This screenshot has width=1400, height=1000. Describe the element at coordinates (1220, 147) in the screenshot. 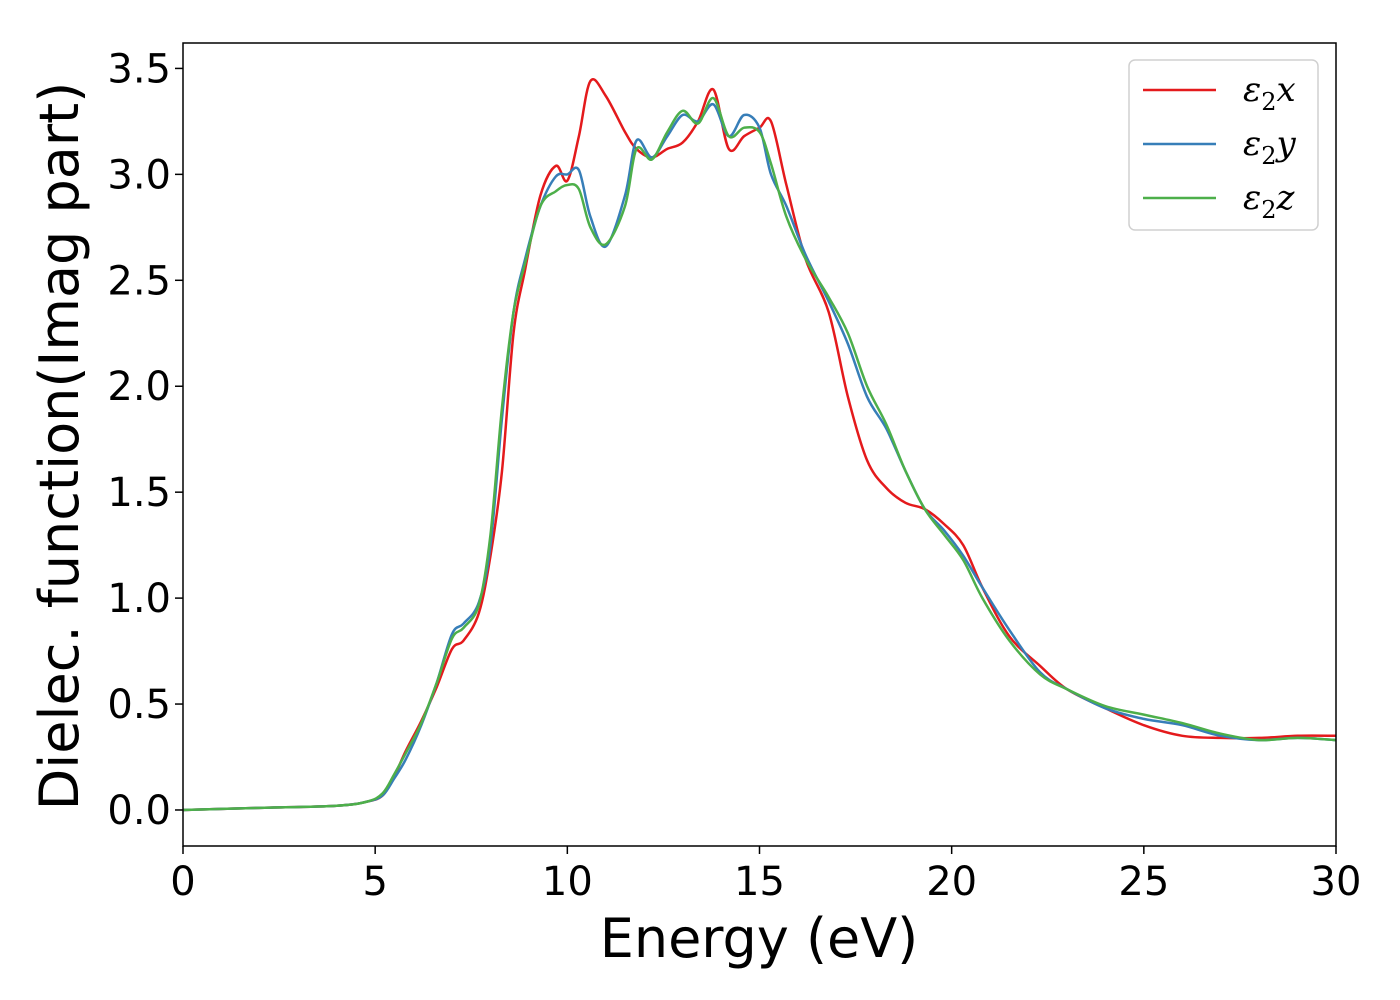

I see `legend-entries: ε2x ε2y ε2z` at that location.